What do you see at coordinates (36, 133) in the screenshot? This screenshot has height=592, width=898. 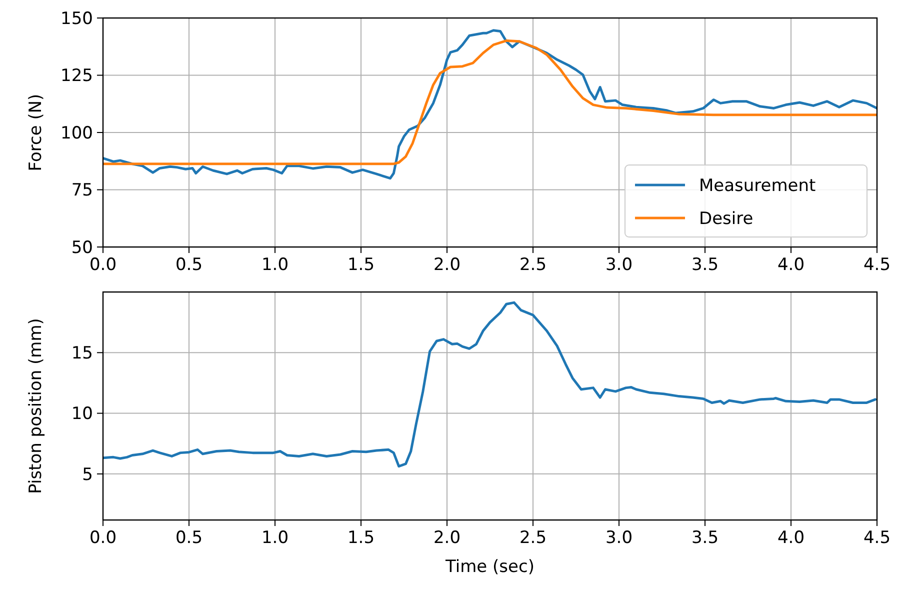 I see `y-axis-title: Force (N)` at bounding box center [36, 133].